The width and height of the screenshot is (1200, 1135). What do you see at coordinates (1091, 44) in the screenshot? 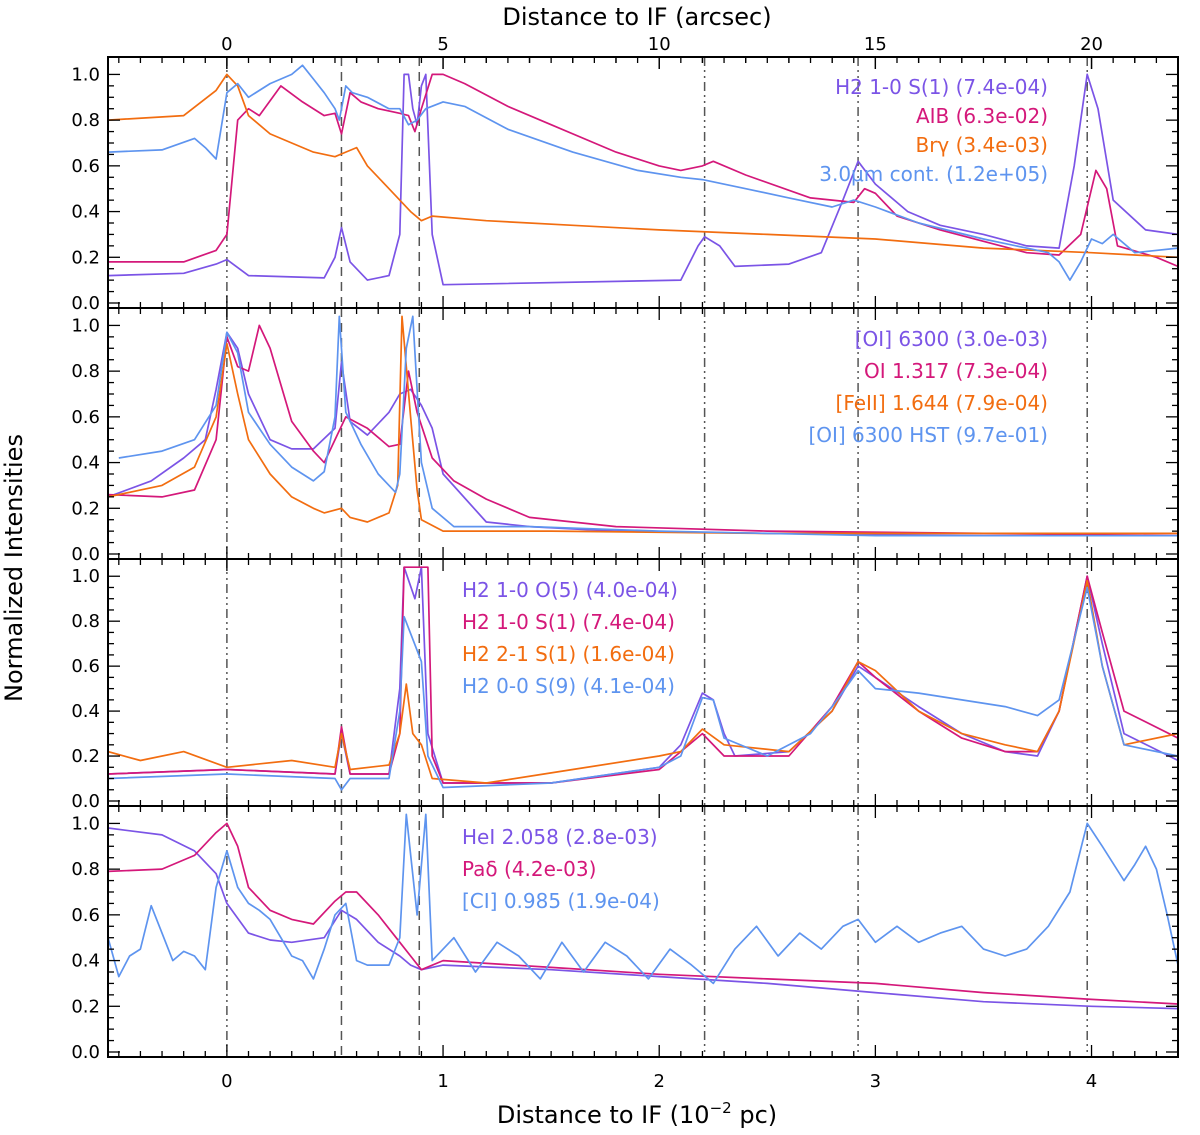
I see `top-axis-tick-label: 20` at bounding box center [1091, 44].